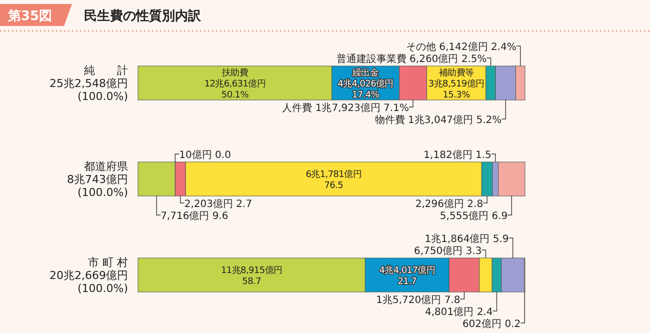 The height and width of the screenshot is (333, 650). I want to click on series-label: 扶助費, so click(234, 73).